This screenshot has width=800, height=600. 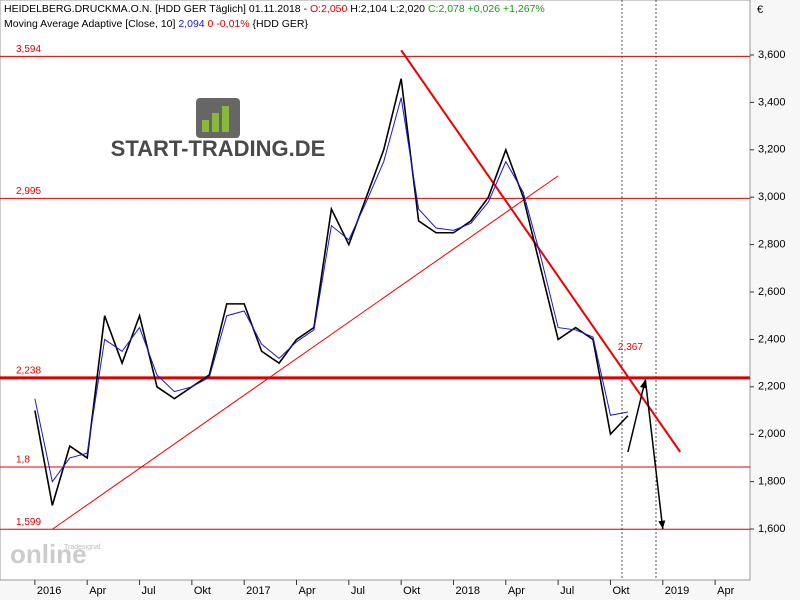 What do you see at coordinates (407, 9) in the screenshot?
I see `low: L:2,020` at bounding box center [407, 9].